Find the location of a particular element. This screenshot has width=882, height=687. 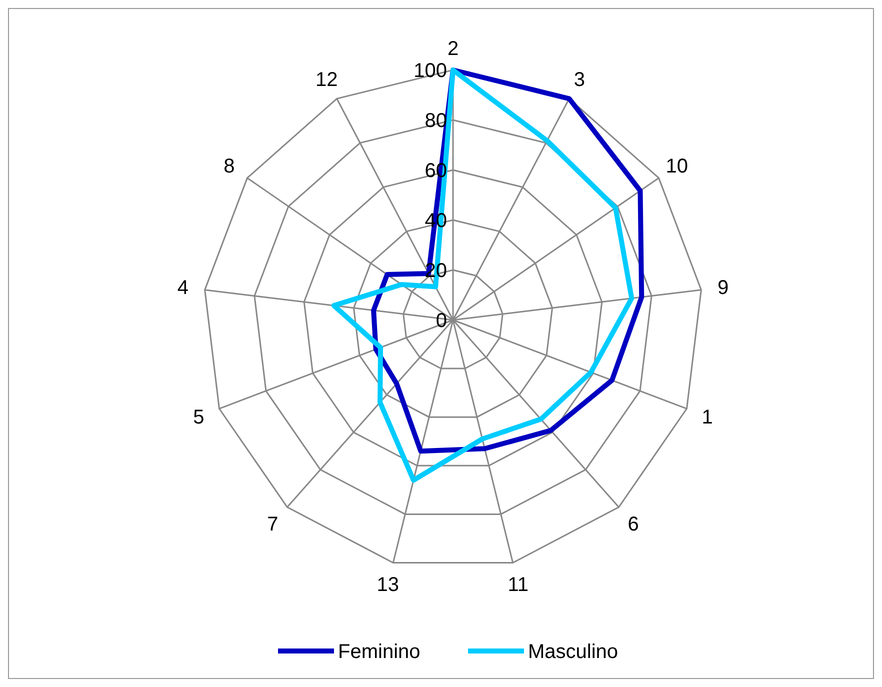

legend-label: Masculino is located at coordinates (573, 652).